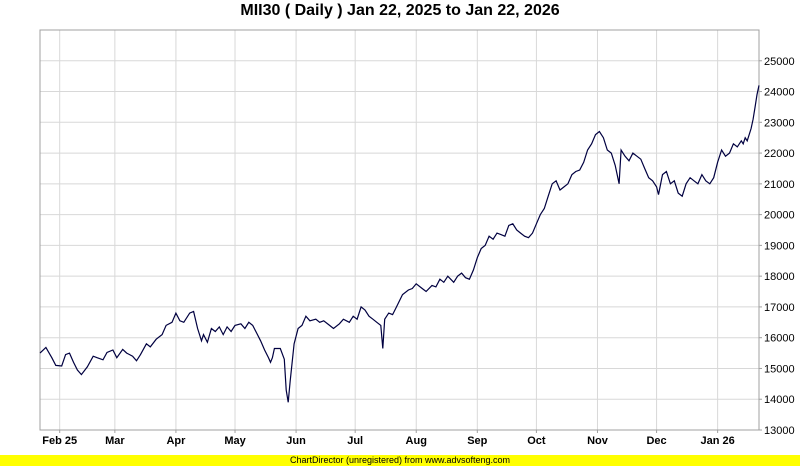 The image size is (800, 466). I want to click on y-tick-label: 19000, so click(779, 246).